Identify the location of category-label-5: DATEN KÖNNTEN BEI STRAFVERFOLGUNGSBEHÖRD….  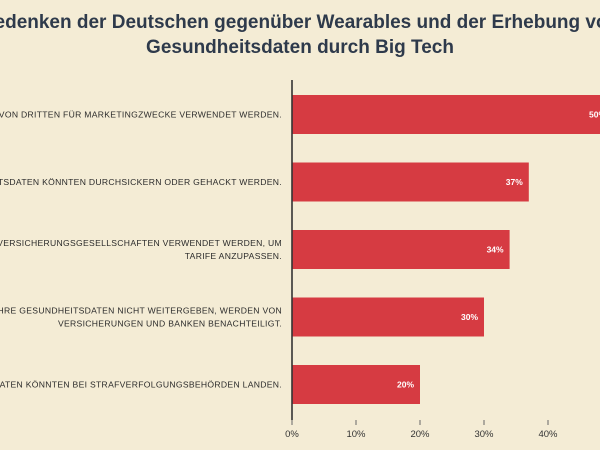
(141, 385).